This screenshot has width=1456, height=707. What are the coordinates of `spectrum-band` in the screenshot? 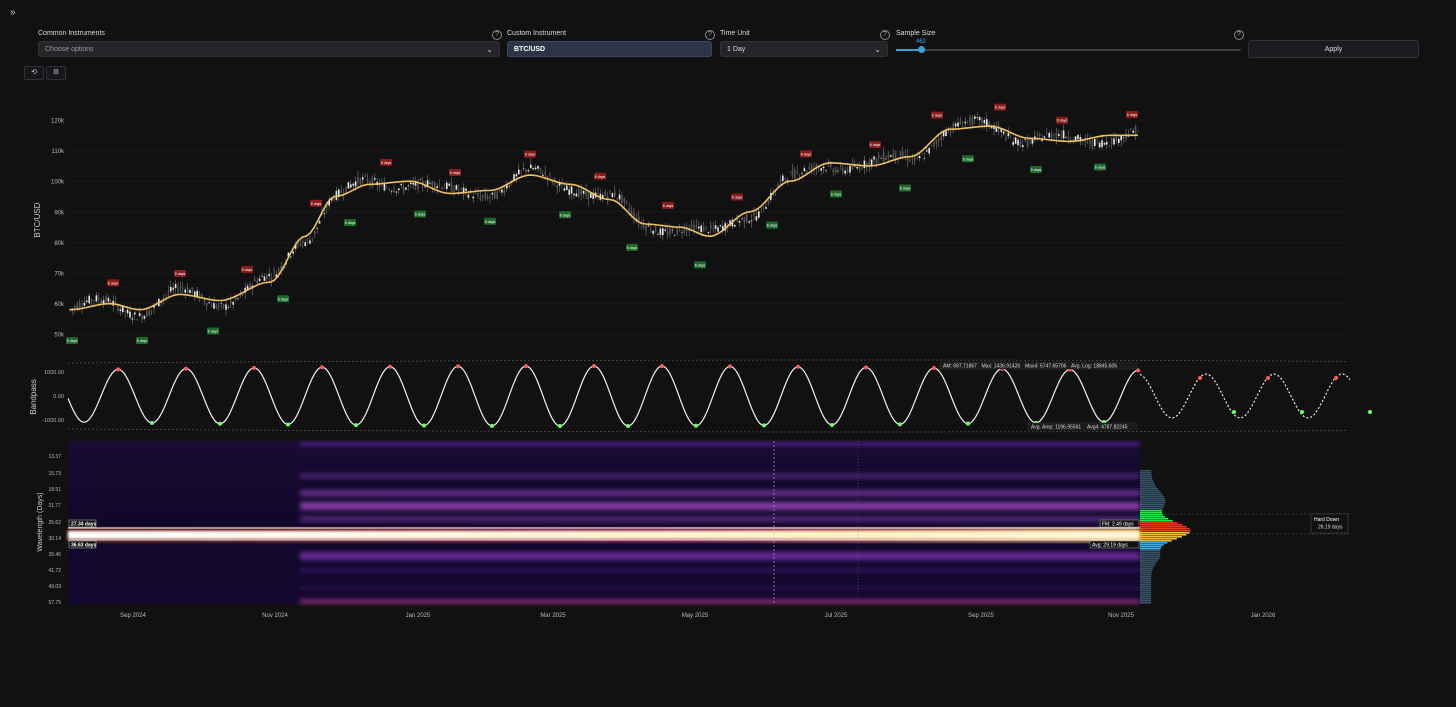 It's located at (720, 444).